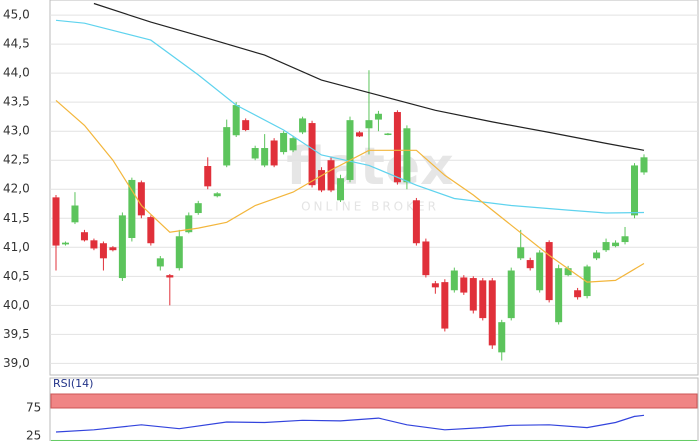 This screenshot has height=441, width=700. I want to click on y-tick-label: 42,5, so click(16, 160).